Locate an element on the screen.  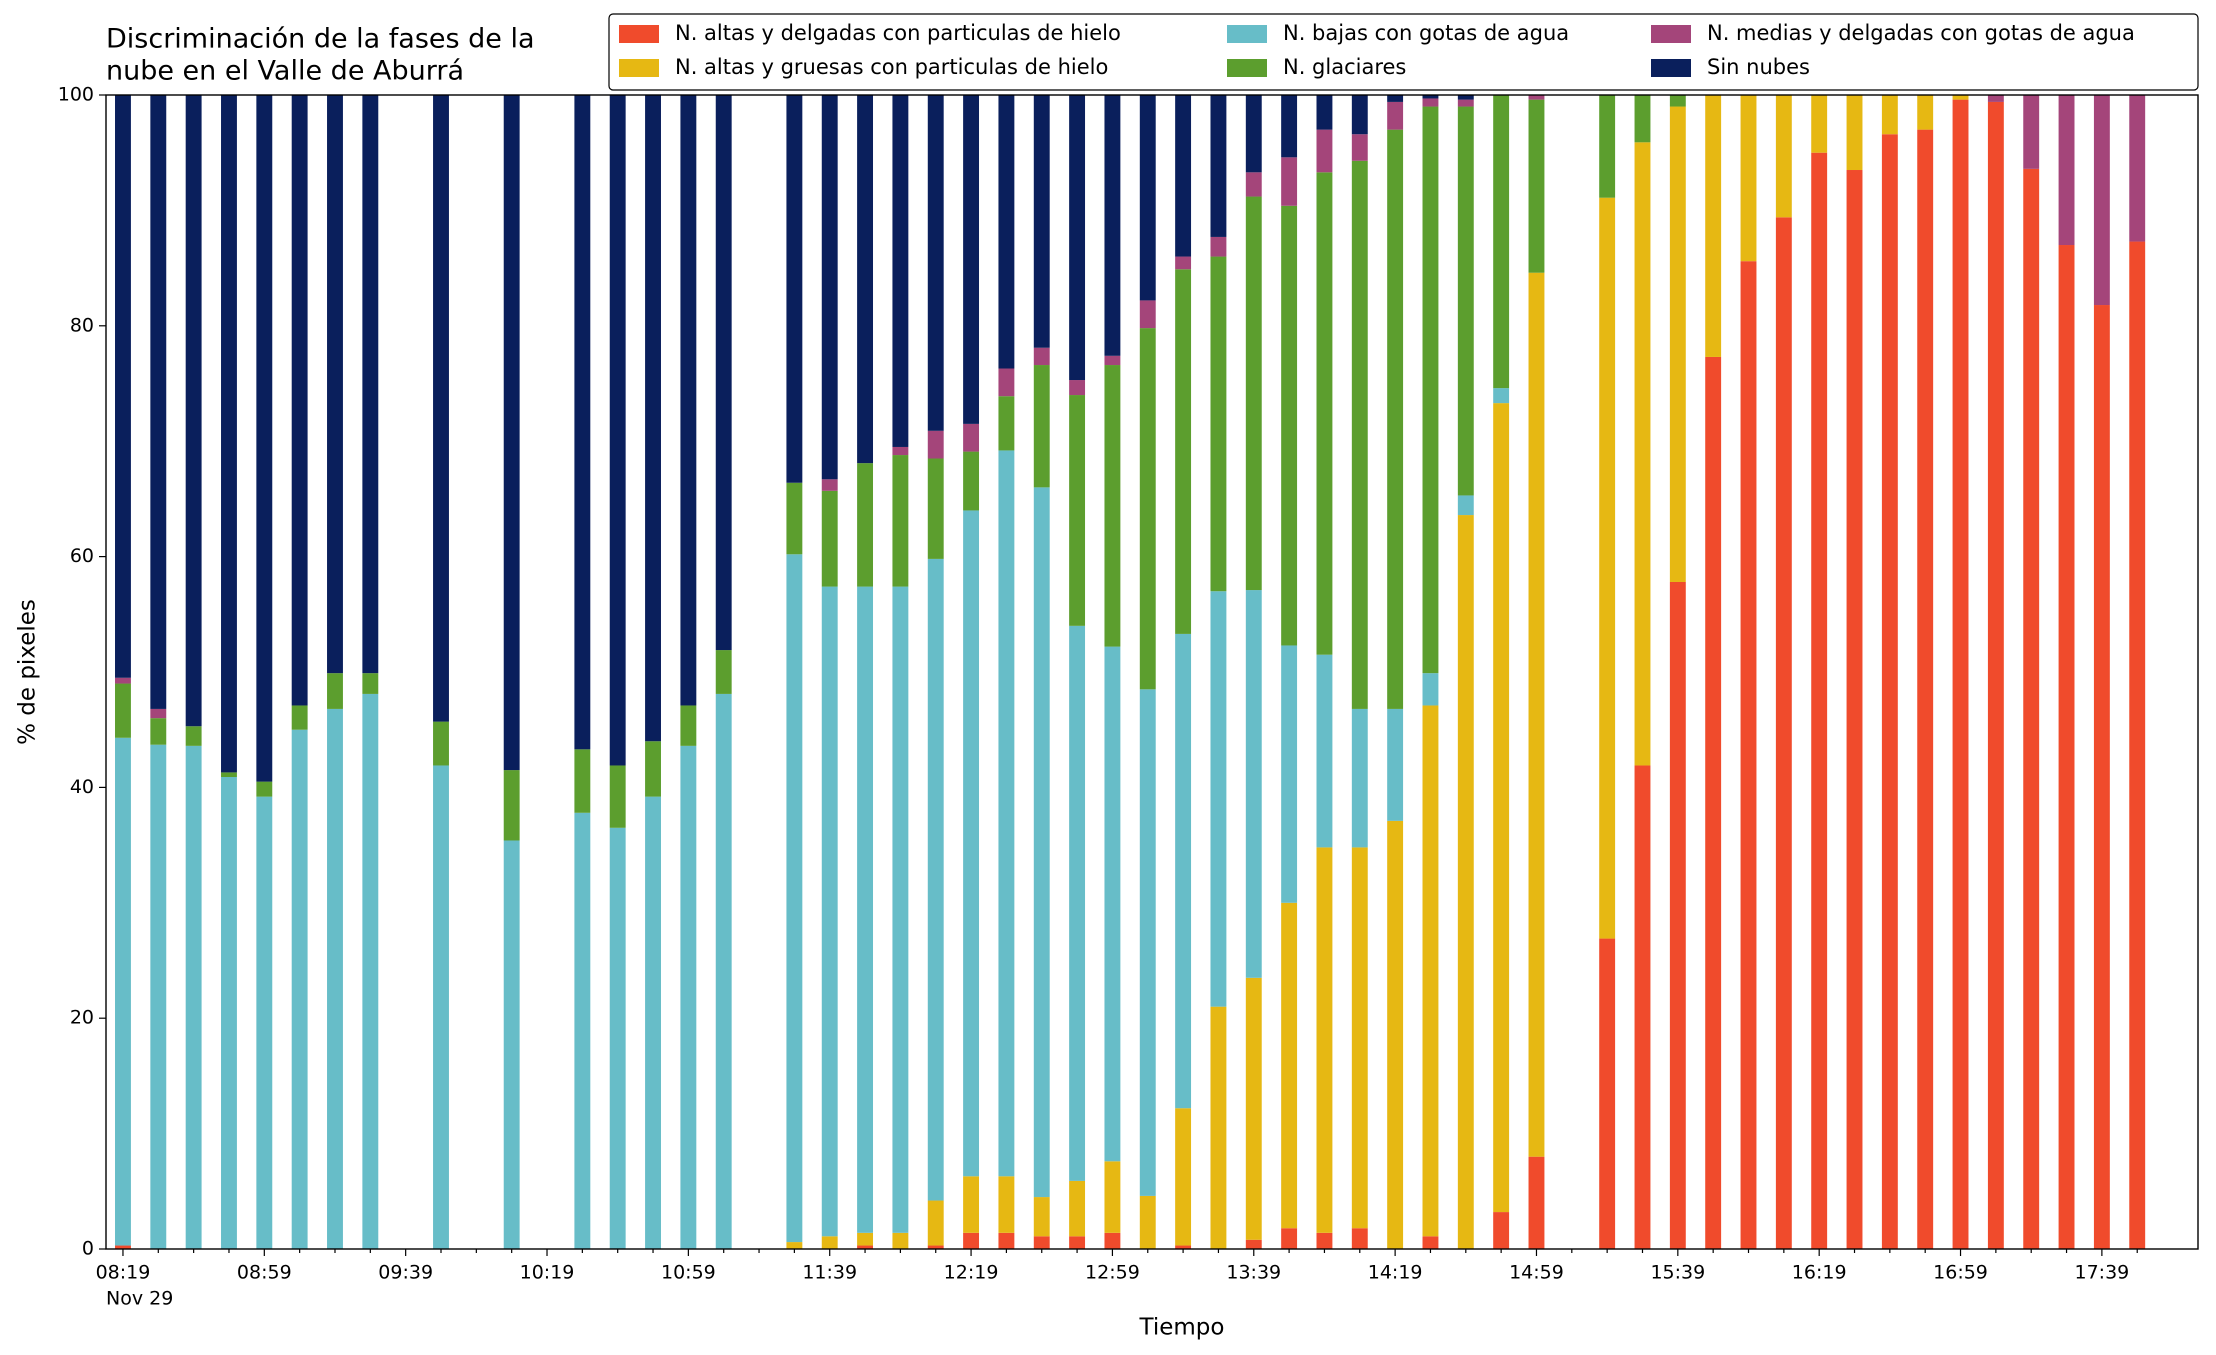
y-axis-label: % de pixeles is located at coordinates (28, 672).